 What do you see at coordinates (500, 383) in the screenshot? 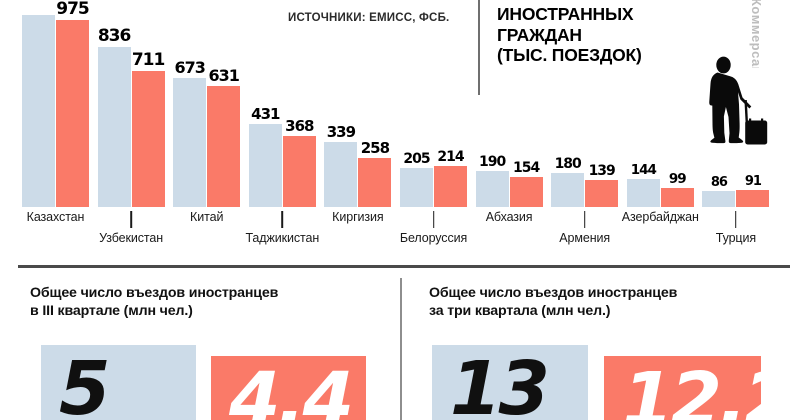
I see `stat-value-three-quarters-blue: 13` at bounding box center [500, 383].